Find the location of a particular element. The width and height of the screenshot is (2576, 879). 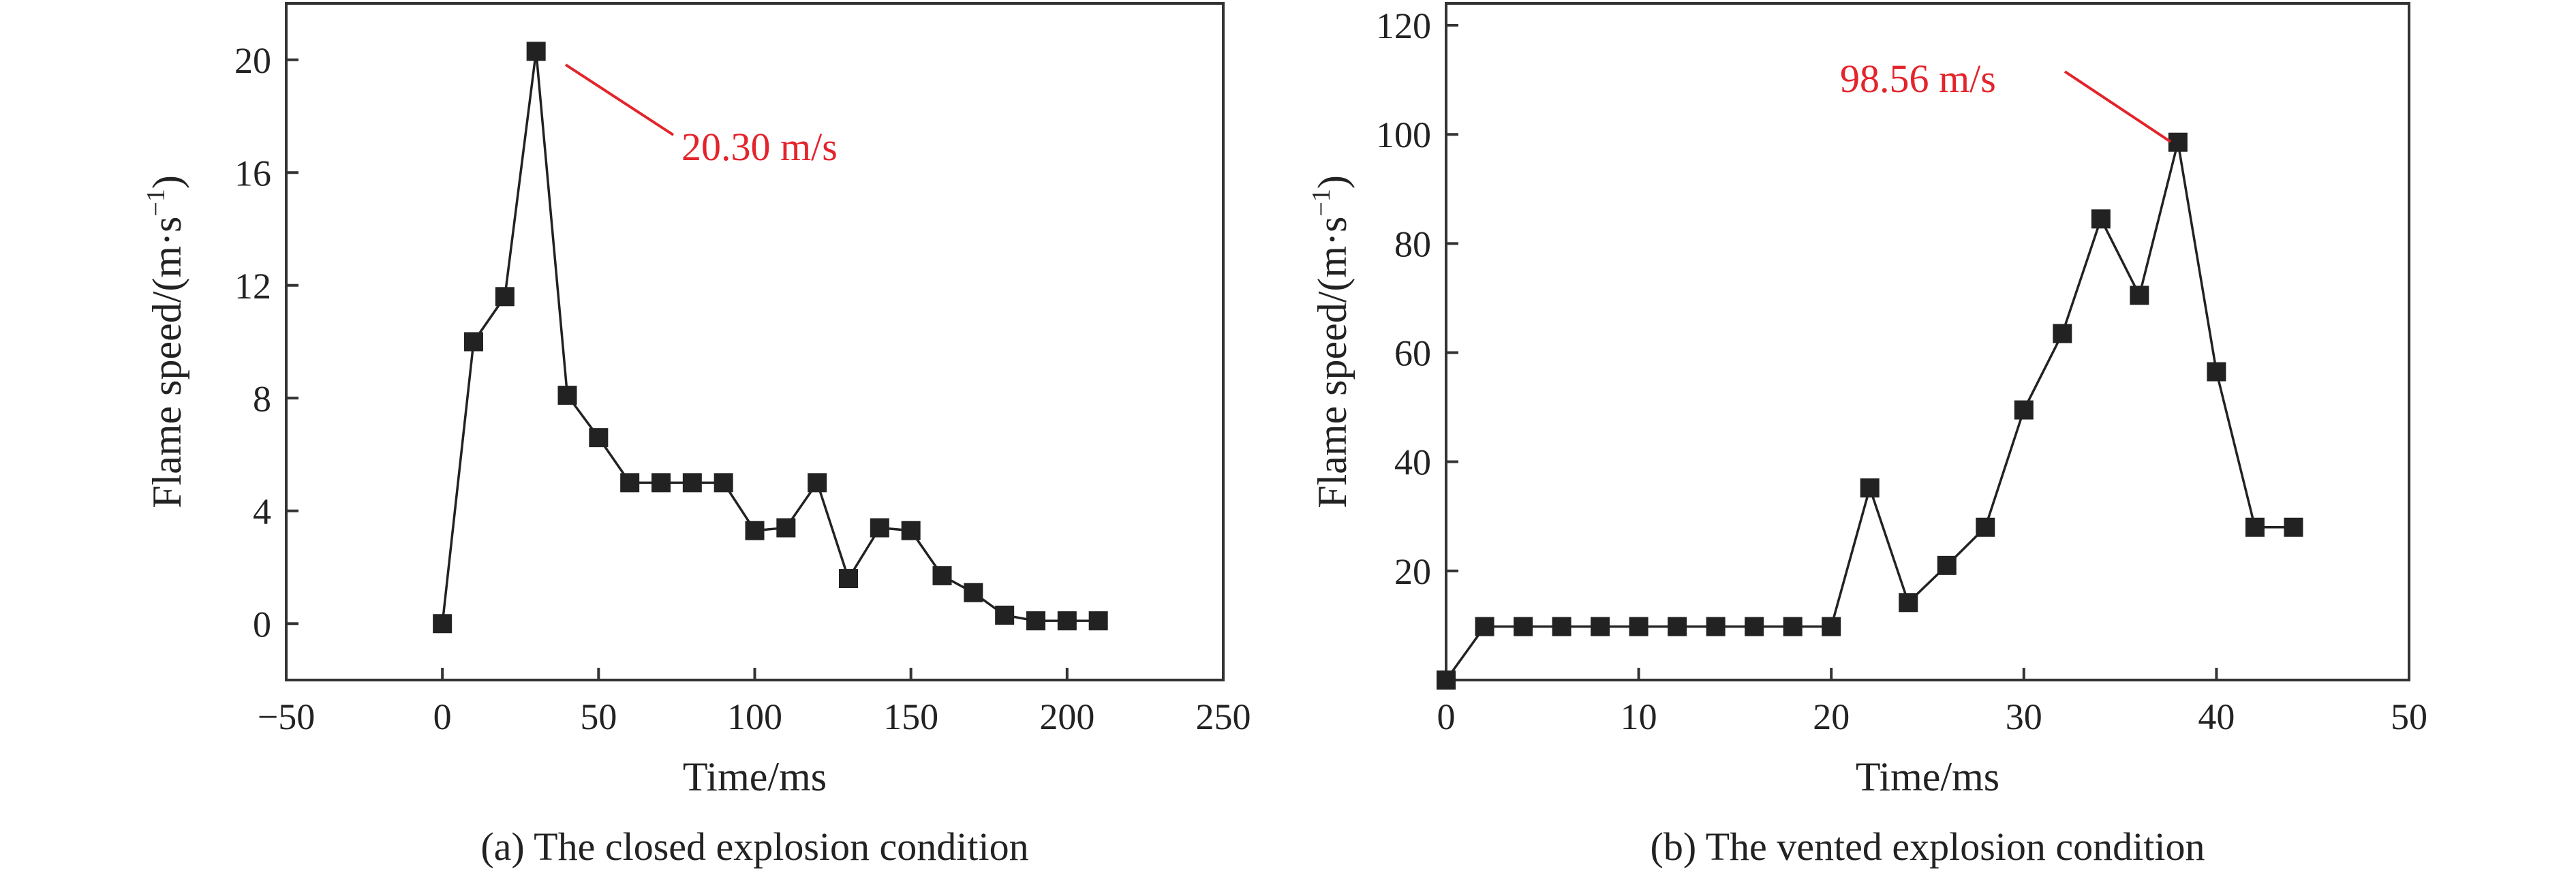

chart-a-y-tick-label: 4 is located at coordinates (262, 512).